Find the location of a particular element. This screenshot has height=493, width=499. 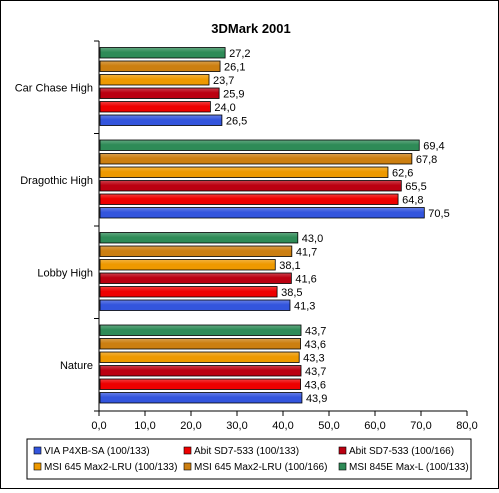

bar-value-label: 25,9 is located at coordinates (233, 95).